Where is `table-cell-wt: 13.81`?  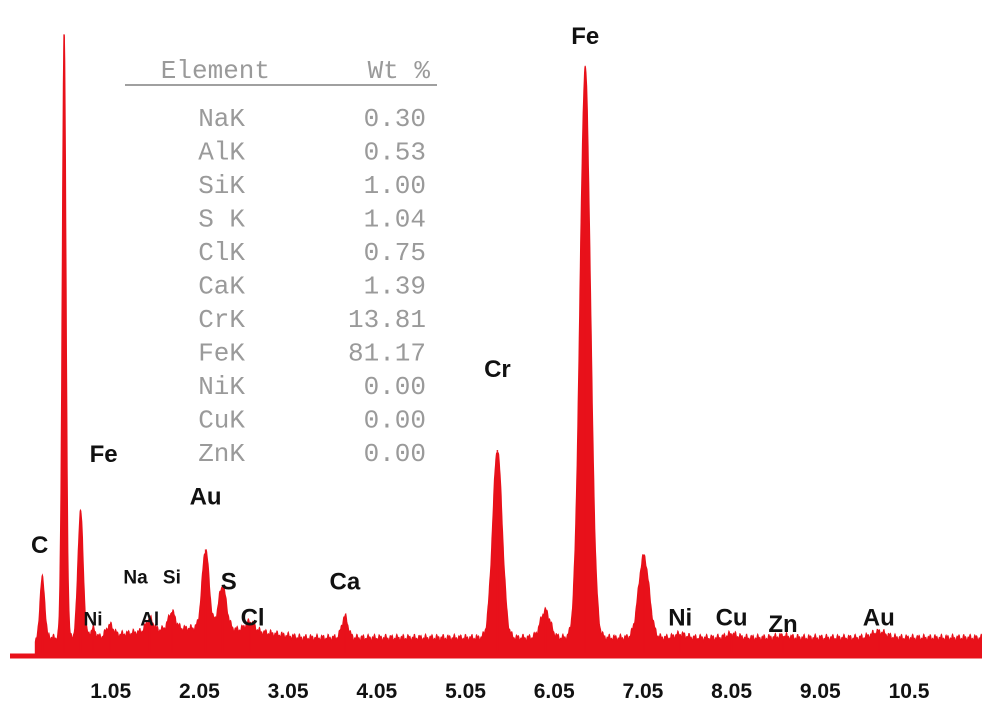 table-cell-wt: 13.81 is located at coordinates (387, 320).